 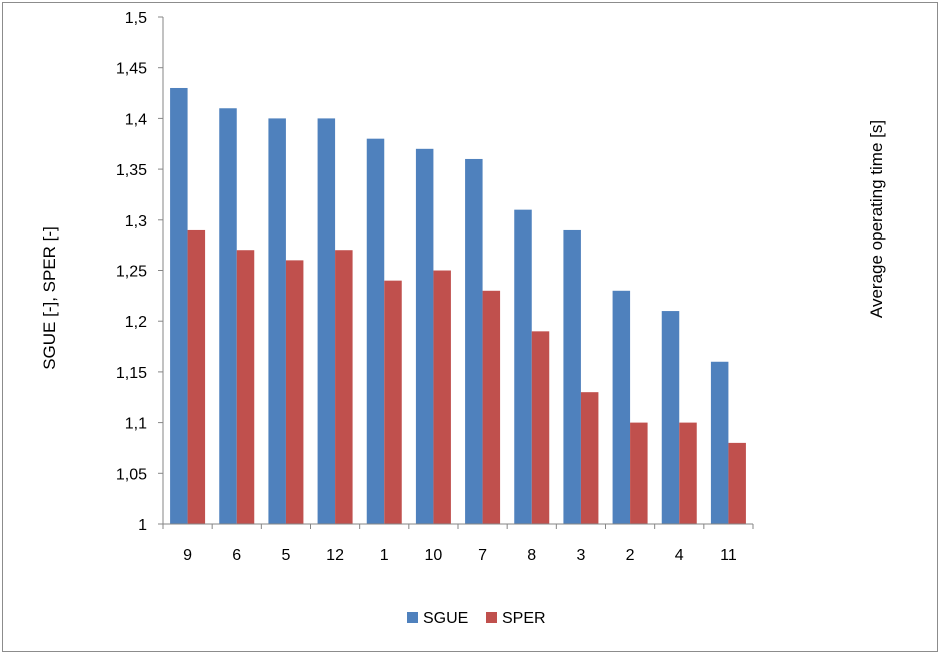 I want to click on x-category-label: 11, so click(x=728, y=555).